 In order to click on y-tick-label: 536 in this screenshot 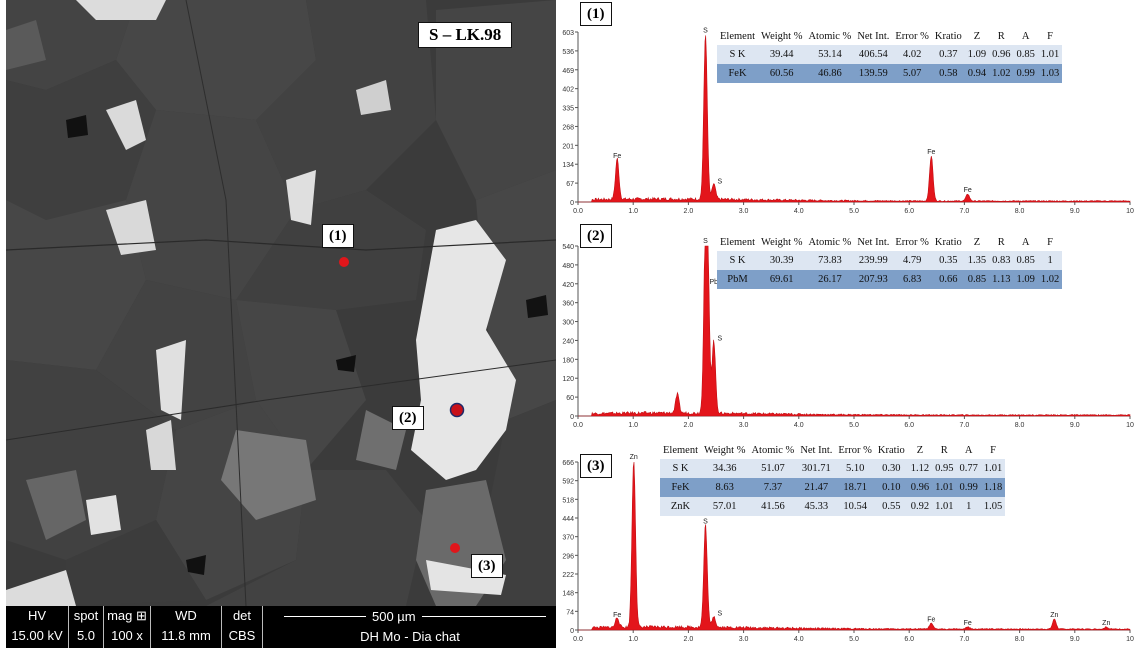, I will do `click(568, 52)`.